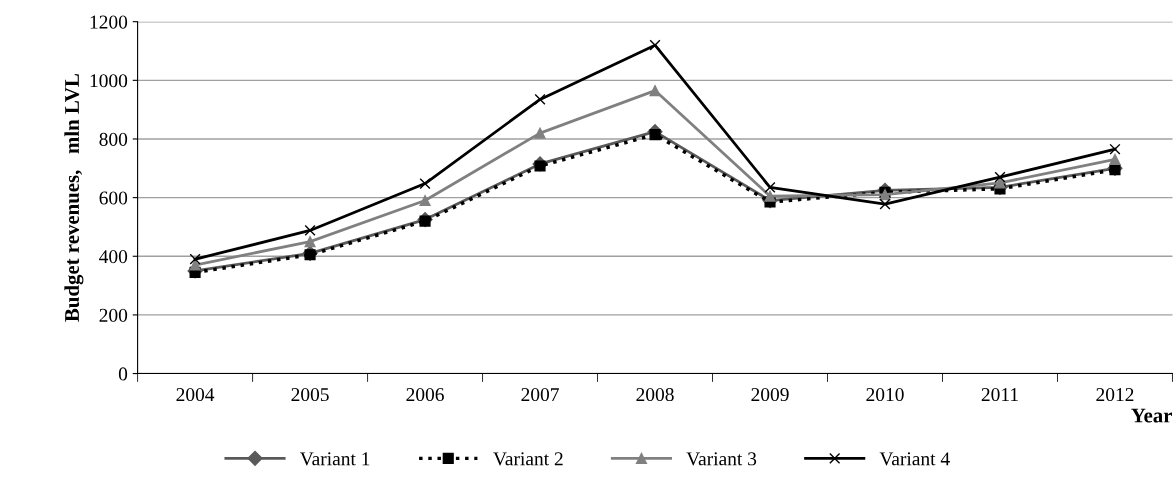 Image resolution: width=1176 pixels, height=482 pixels. I want to click on legend-label: Variant 2, so click(528, 459).